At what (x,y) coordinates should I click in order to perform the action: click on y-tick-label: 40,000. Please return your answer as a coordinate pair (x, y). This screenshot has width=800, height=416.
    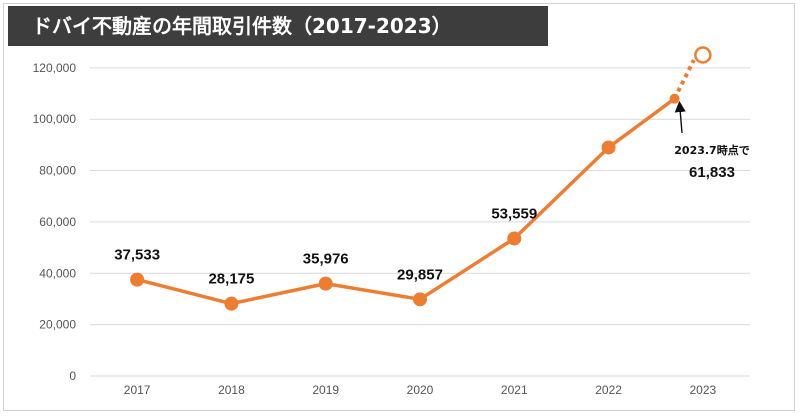
    Looking at the image, I should click on (57, 273).